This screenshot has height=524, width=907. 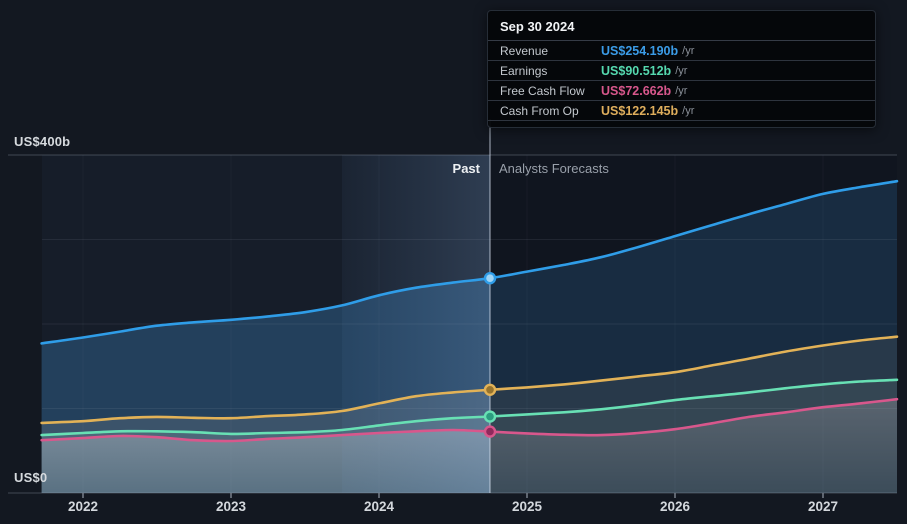 I want to click on tooltip-row-cash-from-op: Cash From Op US$122.145b/yr, so click(x=681, y=111).